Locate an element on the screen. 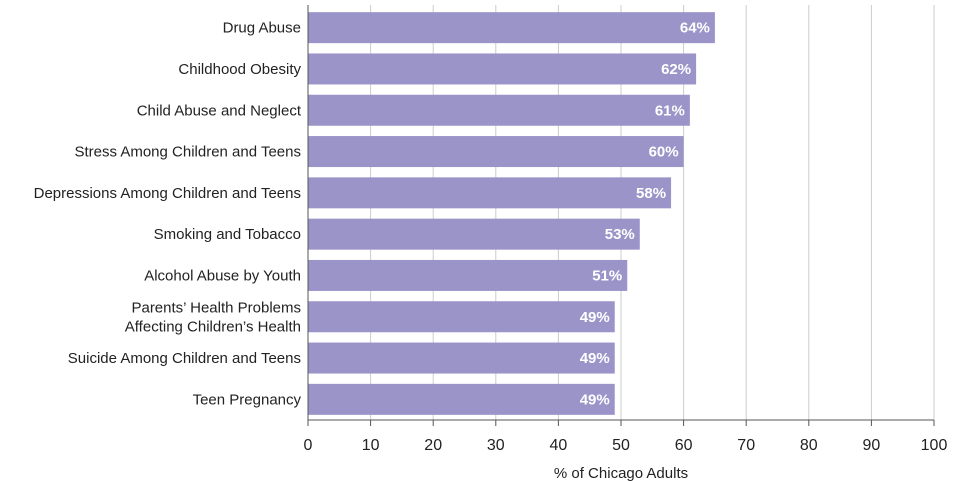  bar-value-label-9: 49% is located at coordinates (595, 399).